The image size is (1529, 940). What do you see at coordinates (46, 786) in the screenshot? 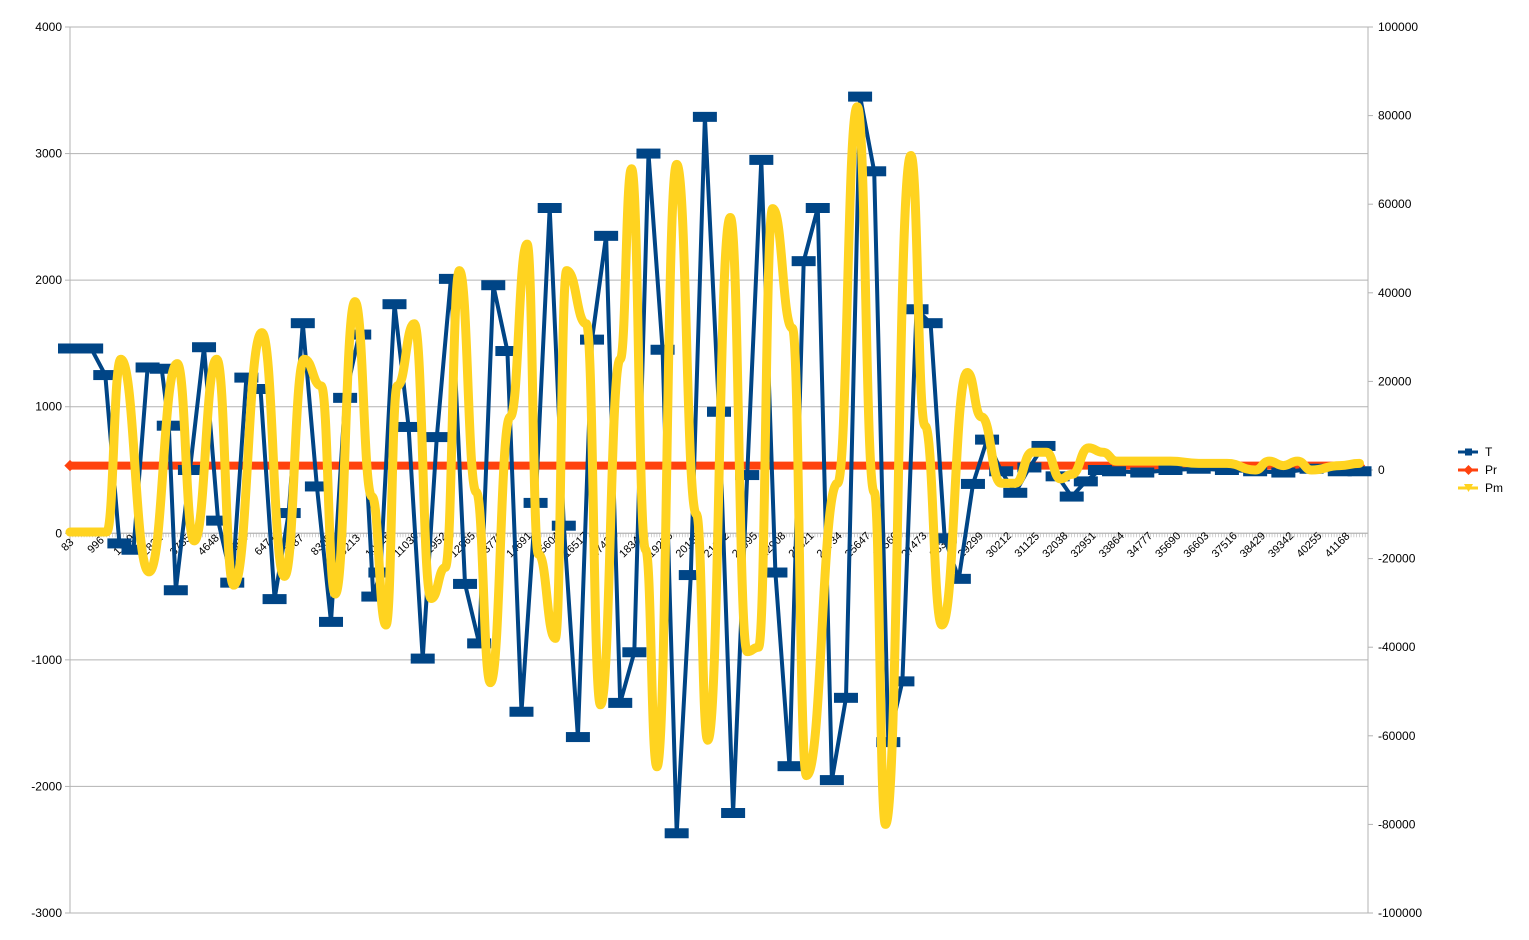
I see `y-tick-label: -2000` at bounding box center [46, 786].